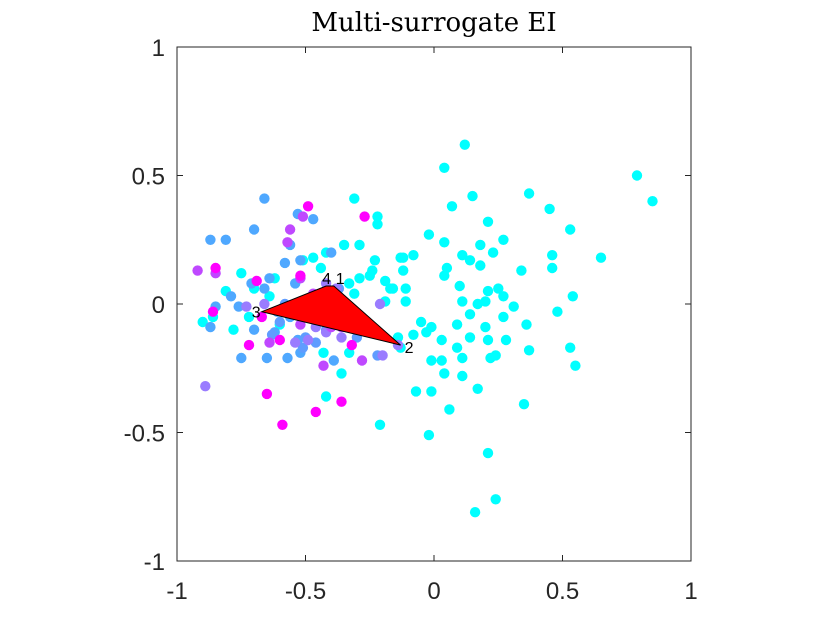 Image resolution: width=840 pixels, height=630 pixels. I want to click on y-tick-label: 0.5, so click(148, 177).